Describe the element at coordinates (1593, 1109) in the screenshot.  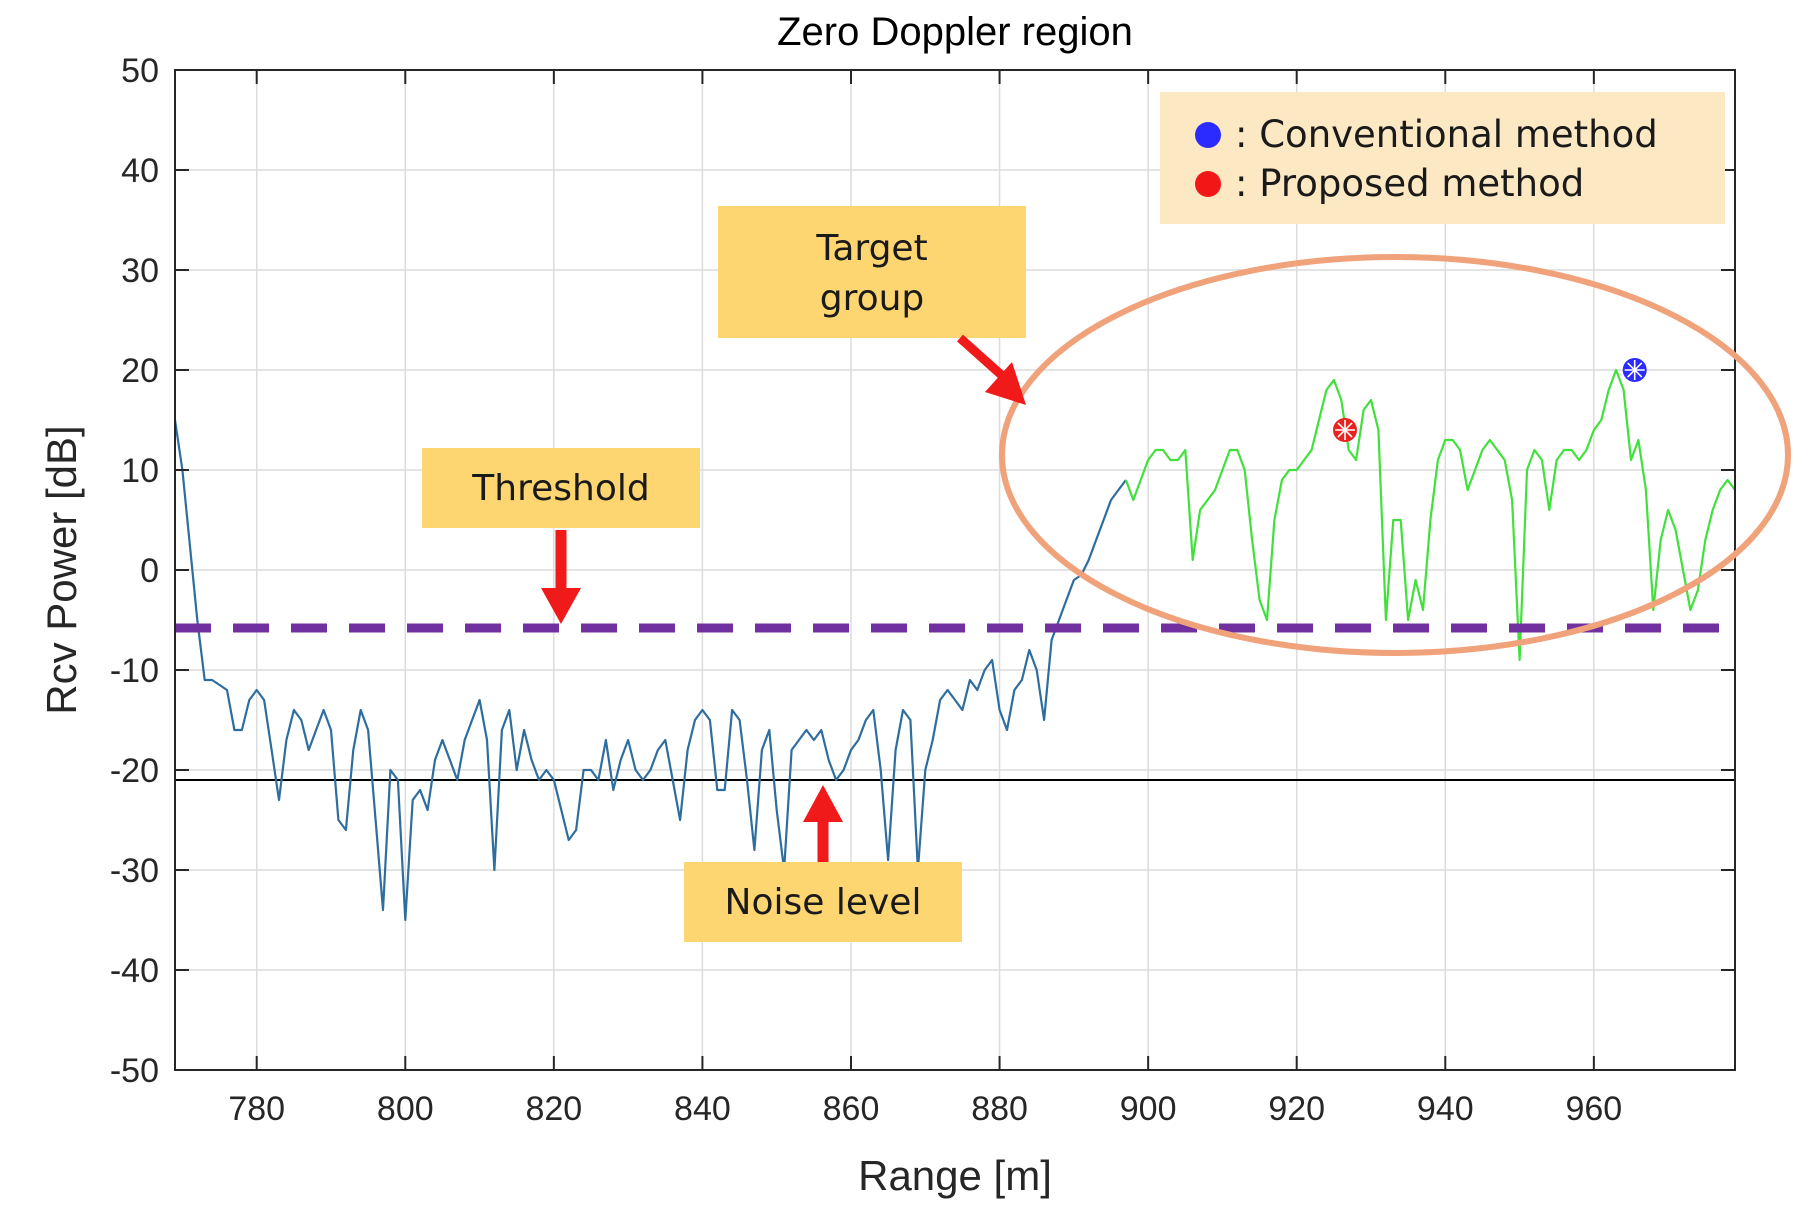
I see `x-tick-label: 960` at that location.